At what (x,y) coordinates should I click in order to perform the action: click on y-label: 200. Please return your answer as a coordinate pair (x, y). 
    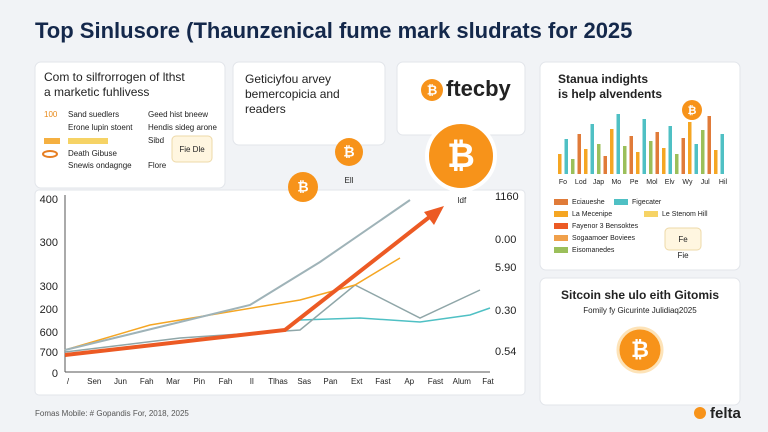
    Looking at the image, I should click on (49, 310).